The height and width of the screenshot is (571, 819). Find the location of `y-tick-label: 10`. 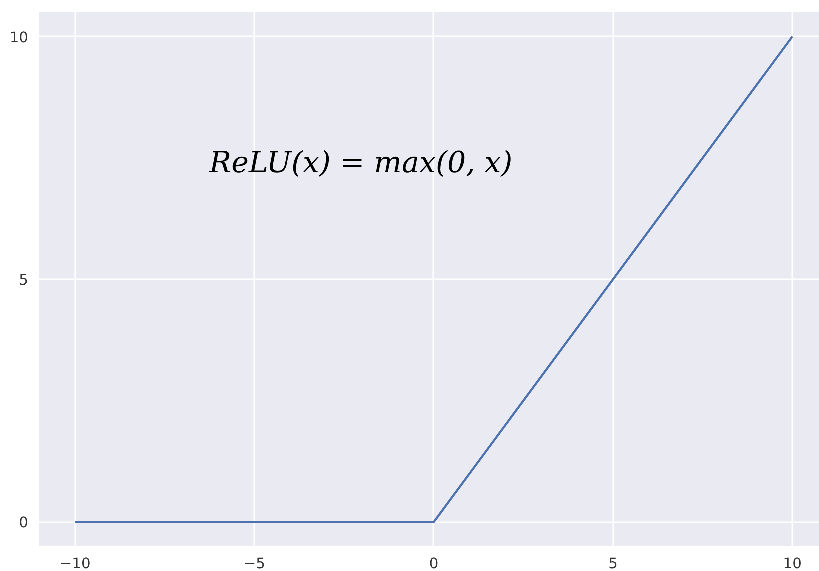

y-tick-label: 10 is located at coordinates (19, 37).